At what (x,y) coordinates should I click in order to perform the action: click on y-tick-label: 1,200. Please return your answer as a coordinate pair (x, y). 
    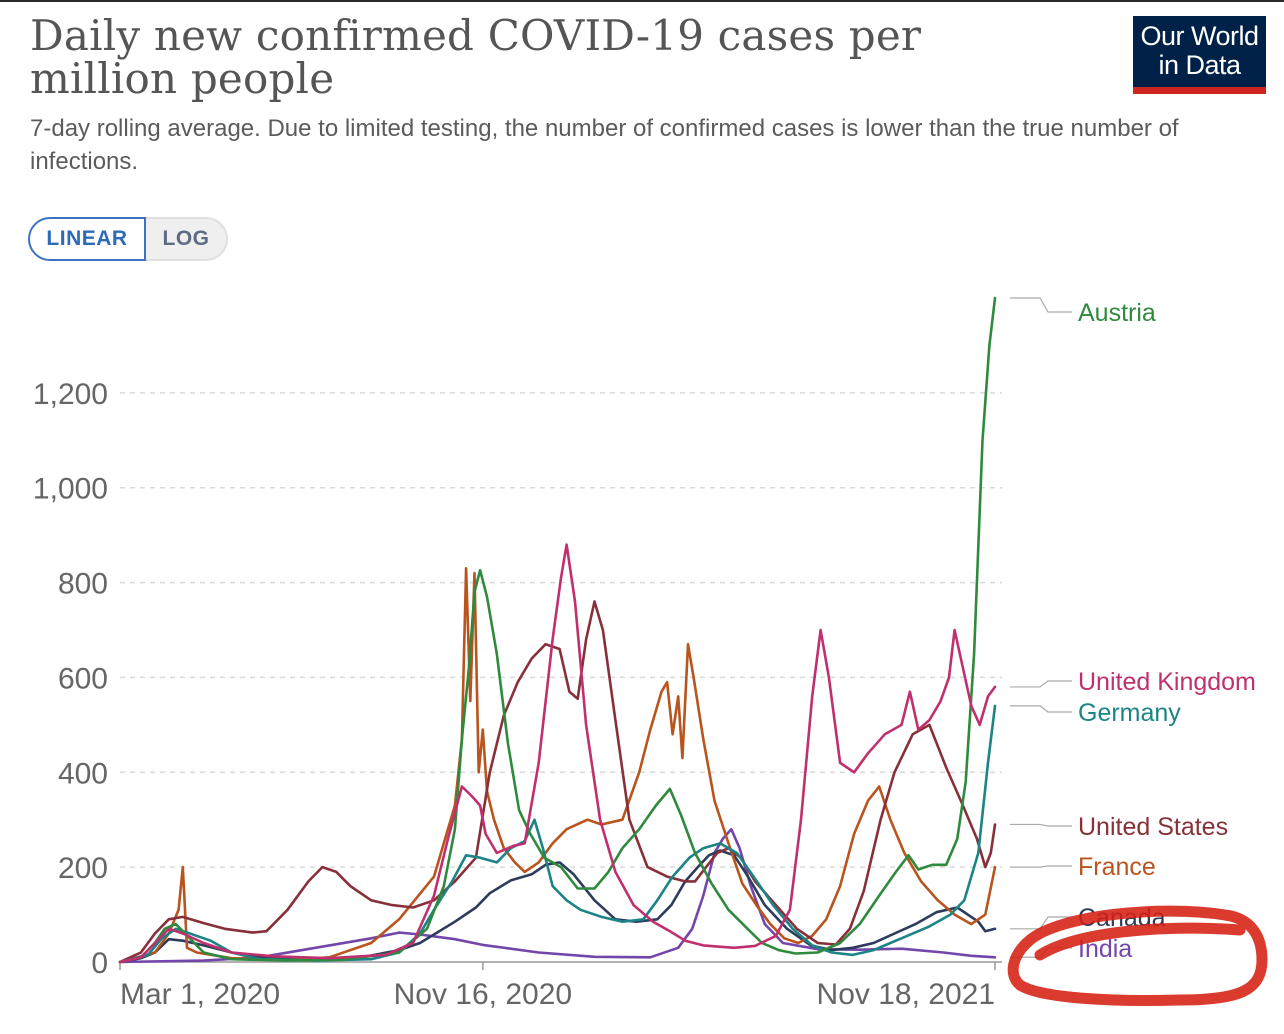
    Looking at the image, I should click on (70, 394).